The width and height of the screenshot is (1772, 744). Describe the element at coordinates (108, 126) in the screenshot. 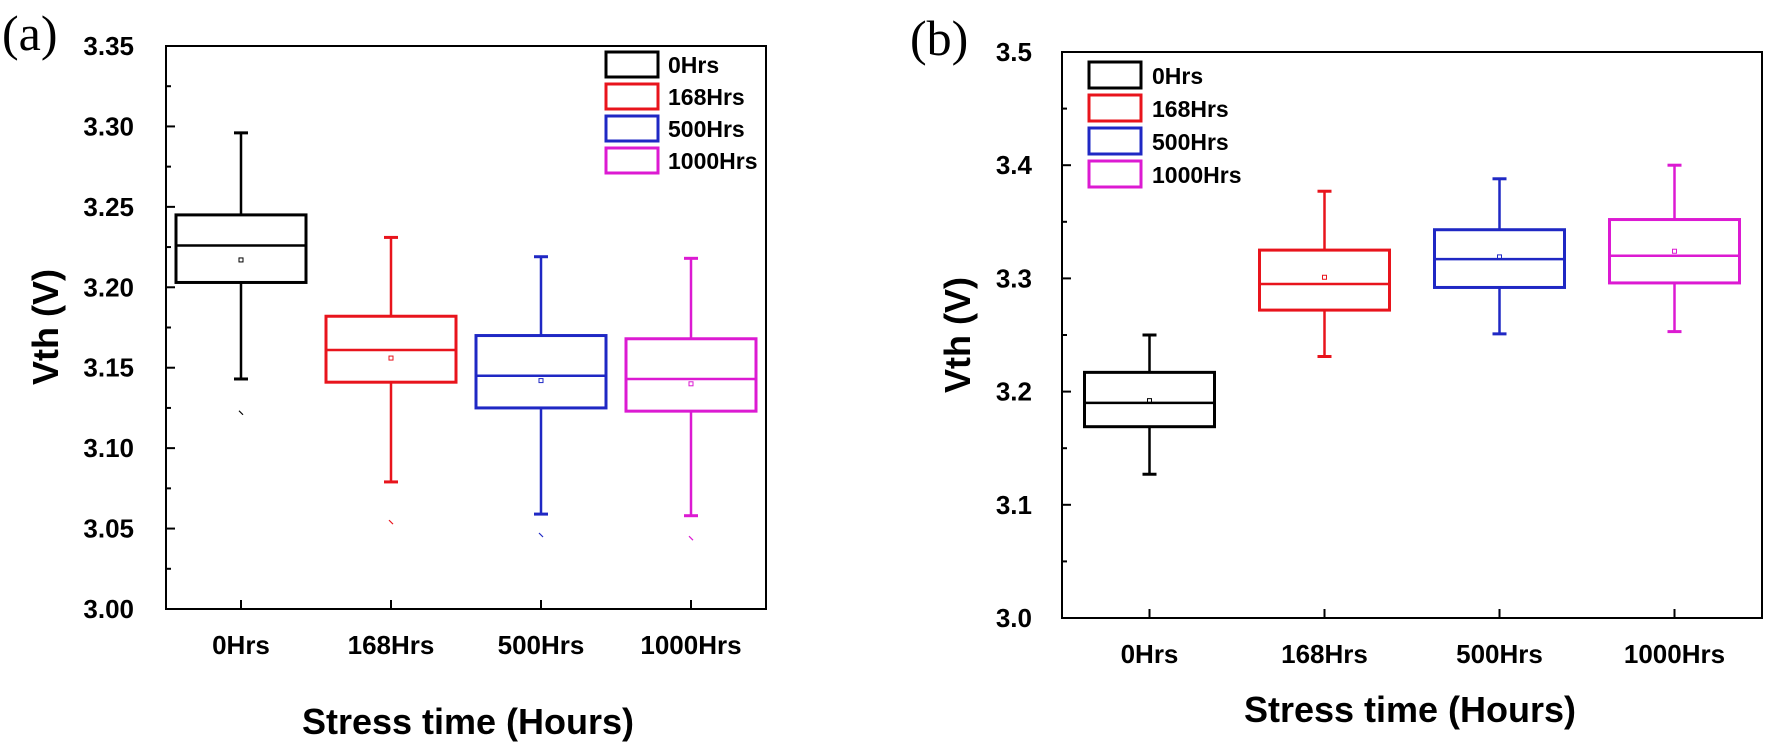

I see `y-tick-label: 3.30` at that location.